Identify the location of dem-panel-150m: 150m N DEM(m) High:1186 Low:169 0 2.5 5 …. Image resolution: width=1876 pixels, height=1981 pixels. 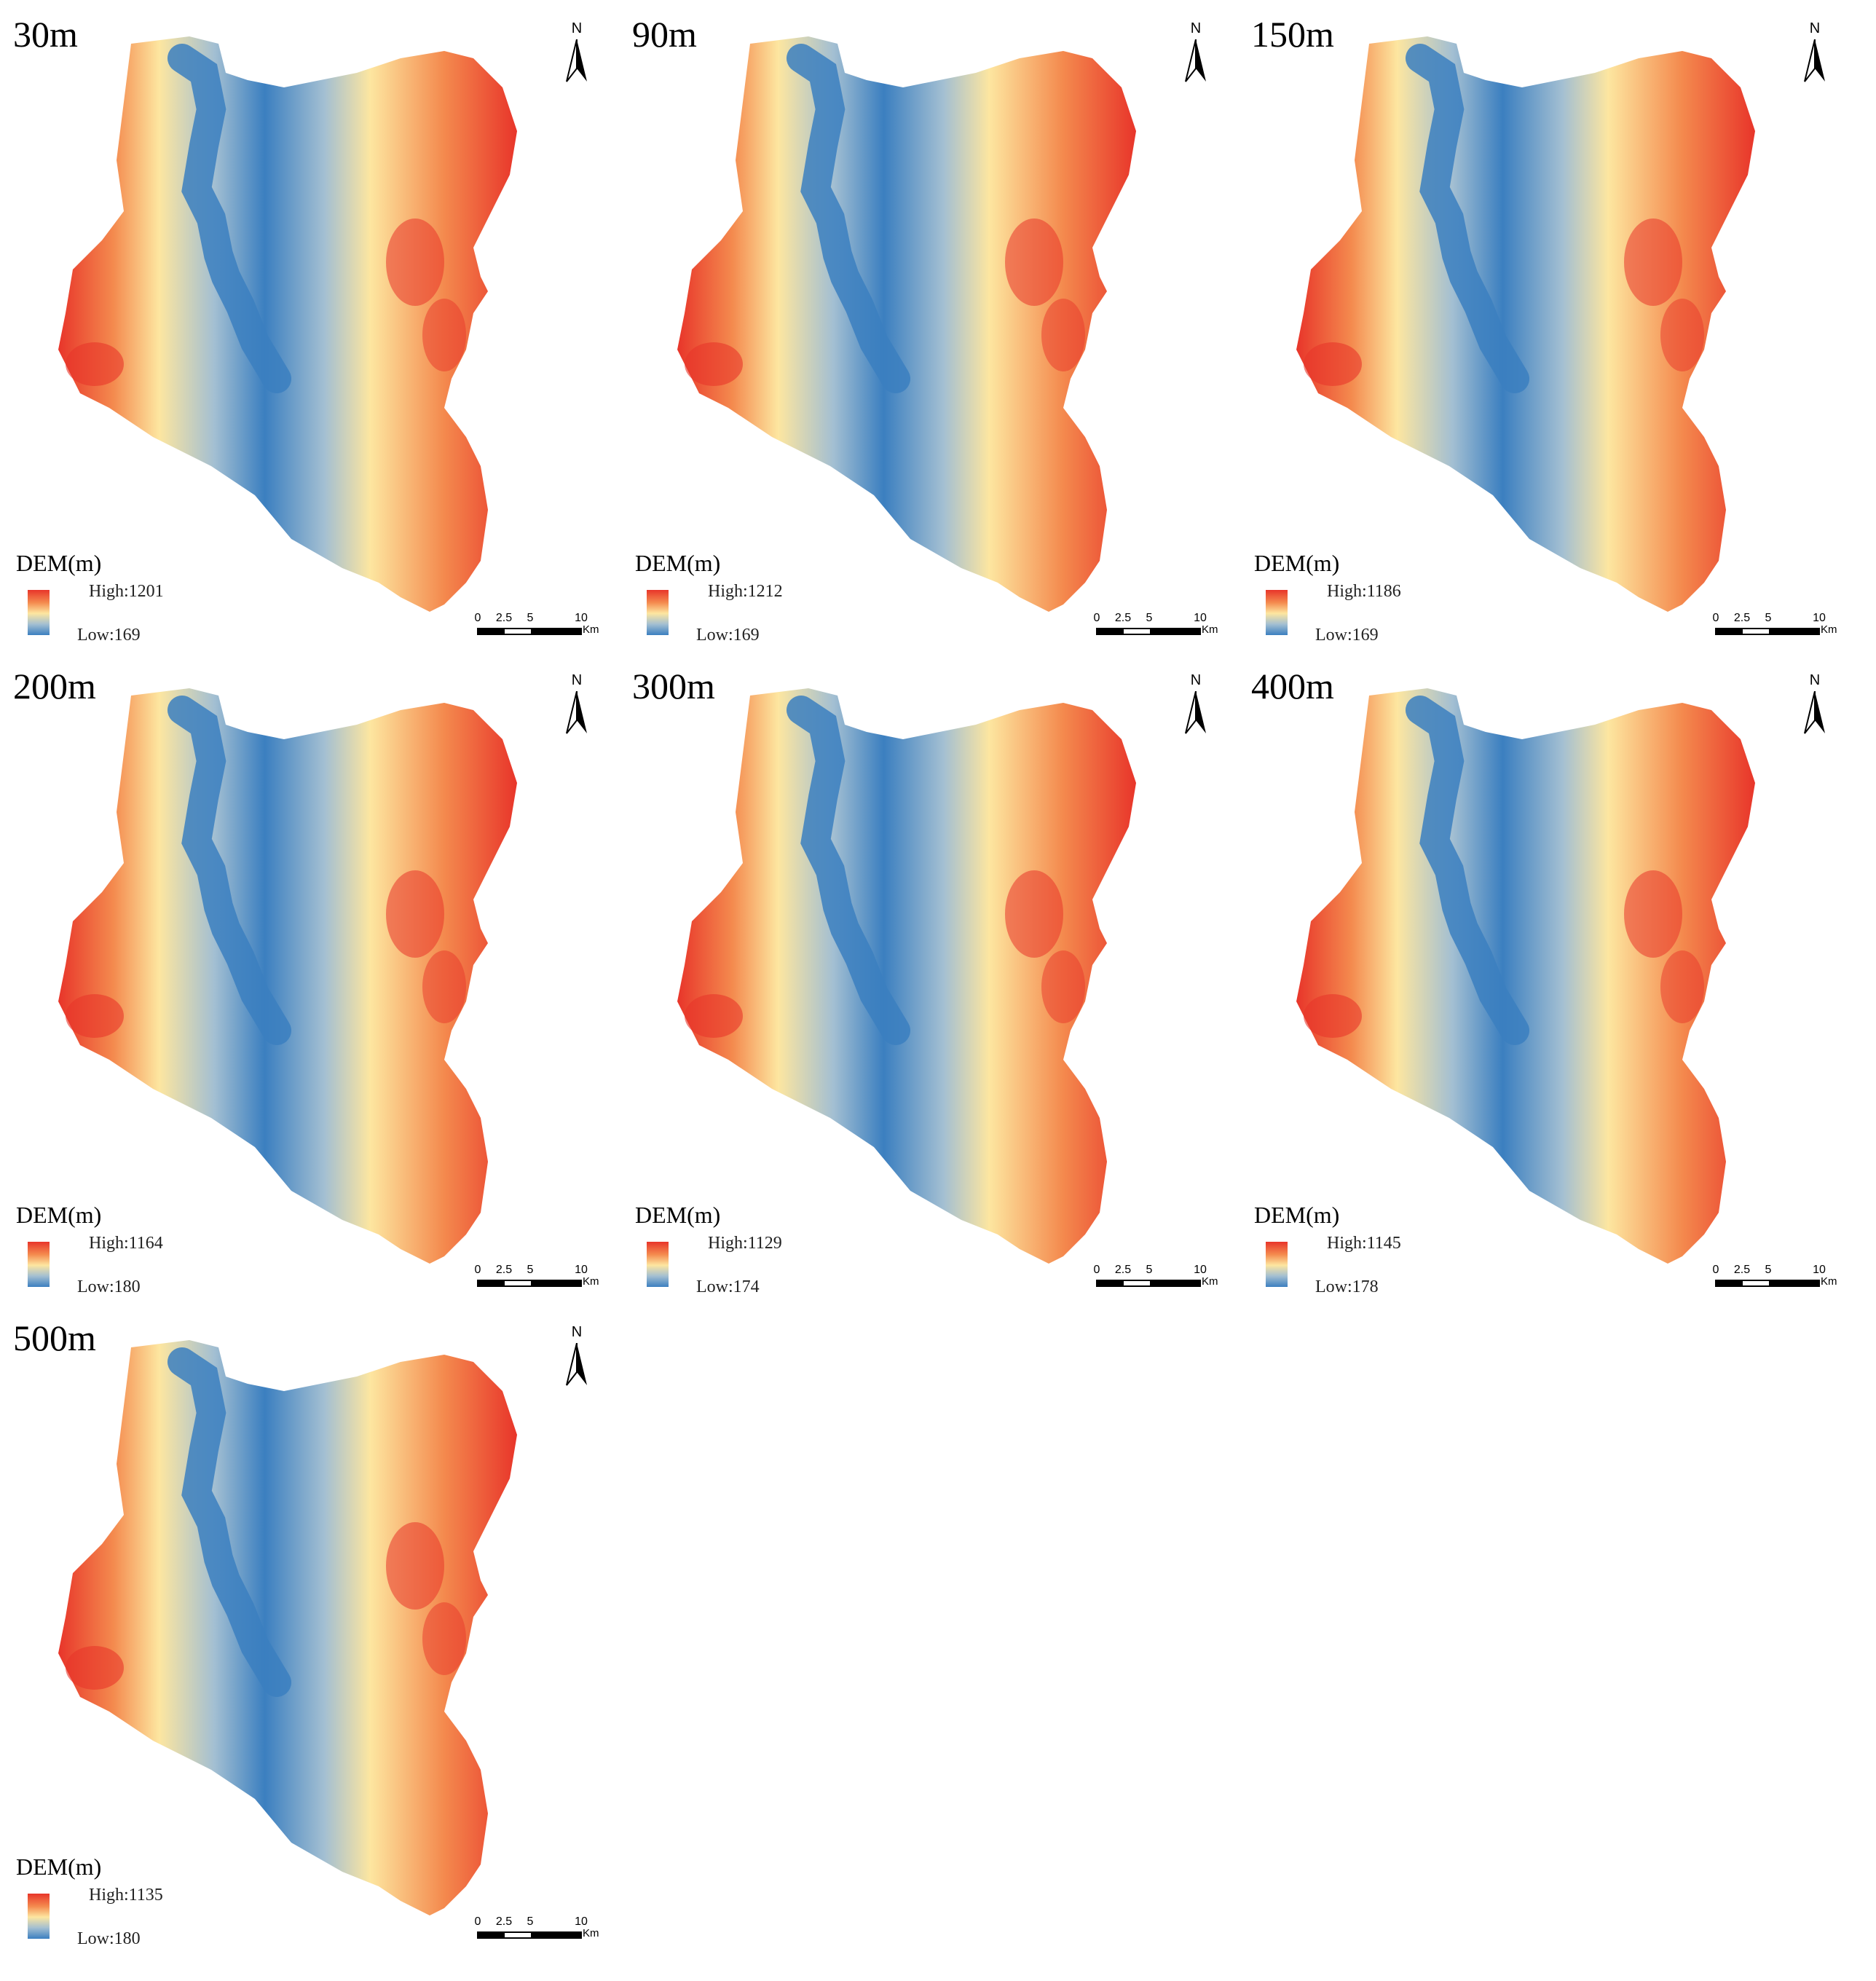
(1544, 322).